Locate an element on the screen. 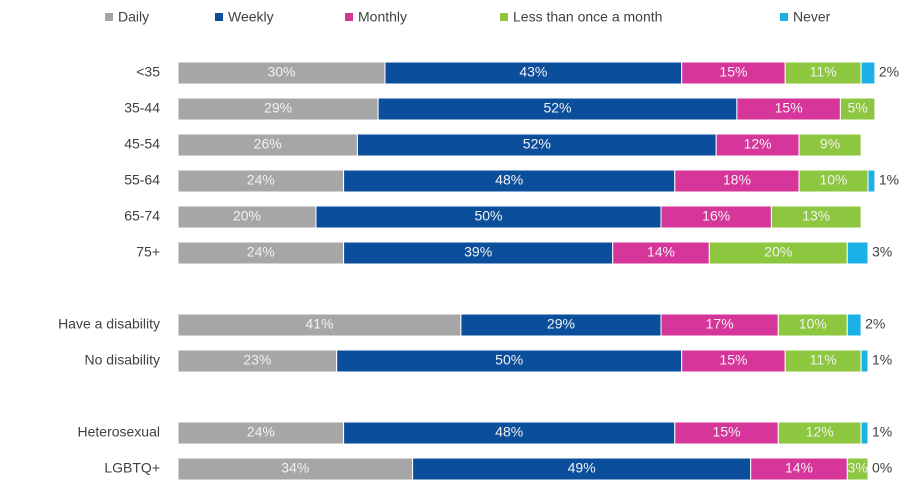 This screenshot has height=481, width=908. value-label: 17% is located at coordinates (720, 324).